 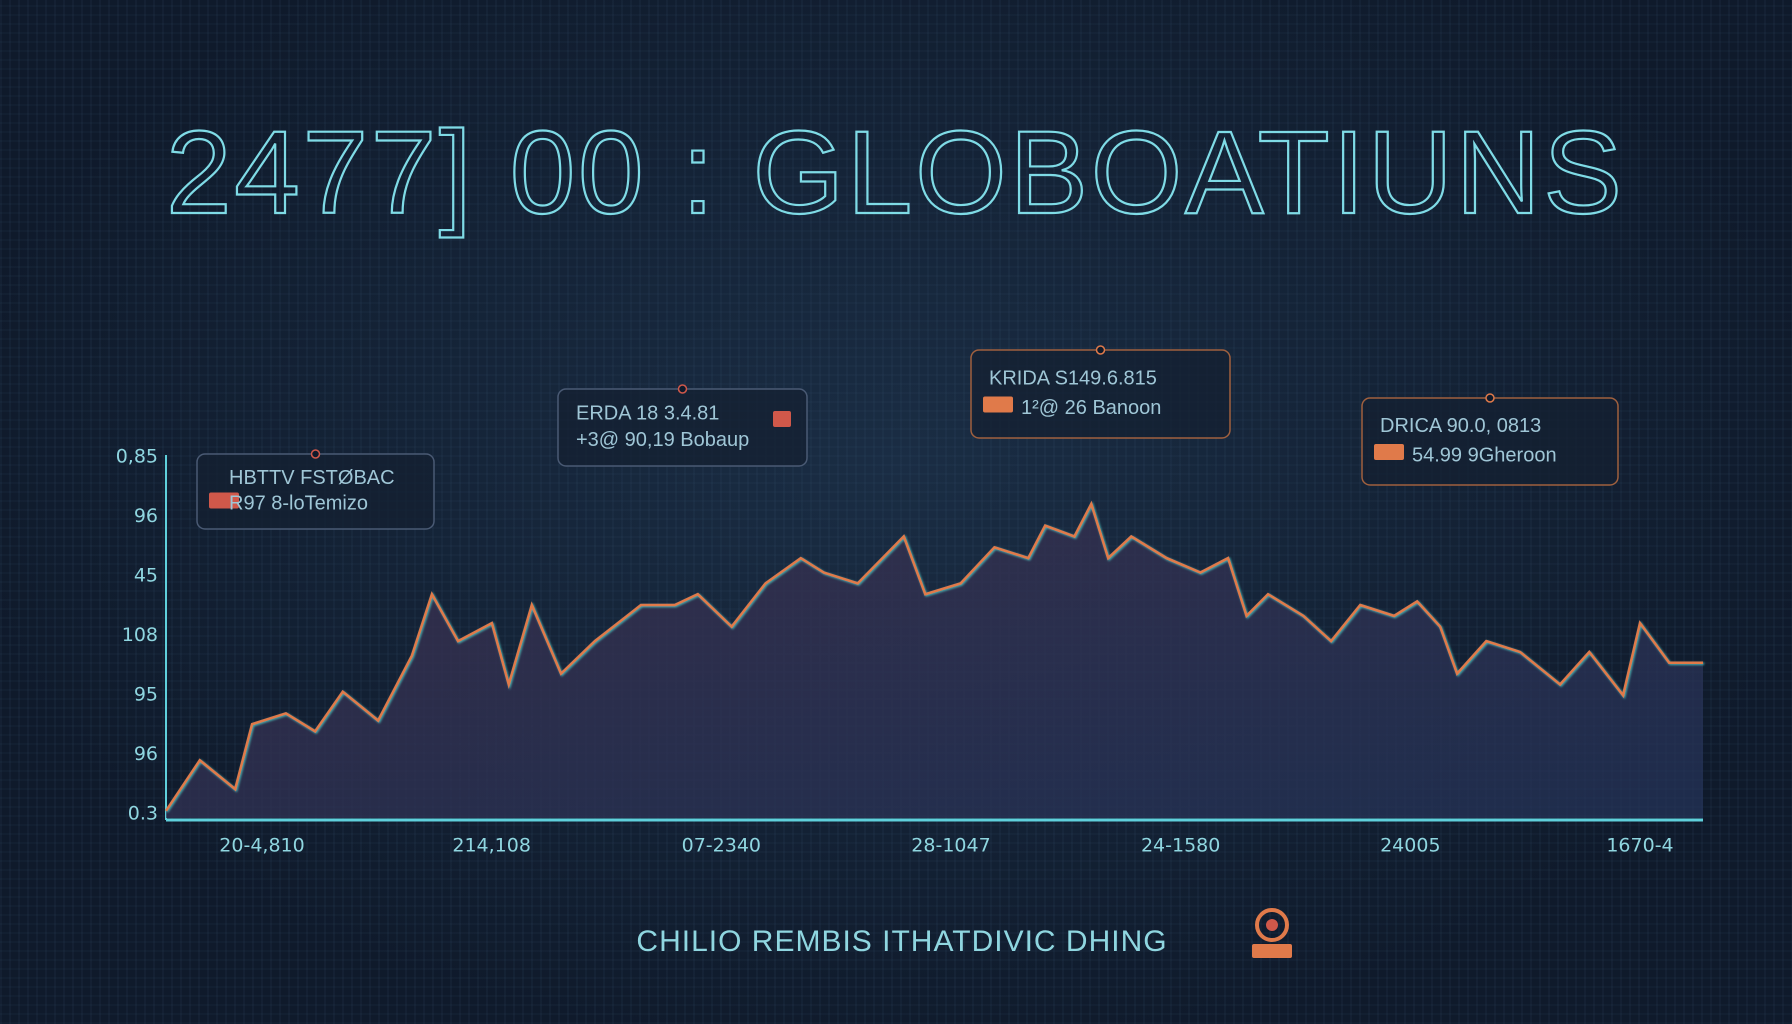 I want to click on y-tick-label: 95, so click(x=146, y=695).